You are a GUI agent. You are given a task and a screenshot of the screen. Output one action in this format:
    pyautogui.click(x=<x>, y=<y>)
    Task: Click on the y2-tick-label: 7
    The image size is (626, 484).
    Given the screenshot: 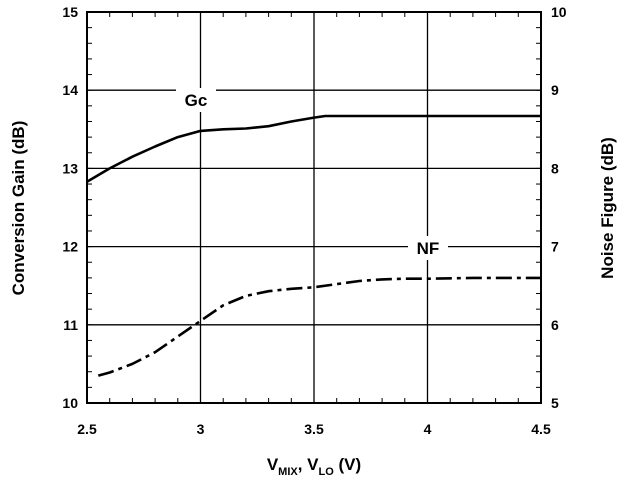 What is the action you would take?
    pyautogui.click(x=555, y=247)
    